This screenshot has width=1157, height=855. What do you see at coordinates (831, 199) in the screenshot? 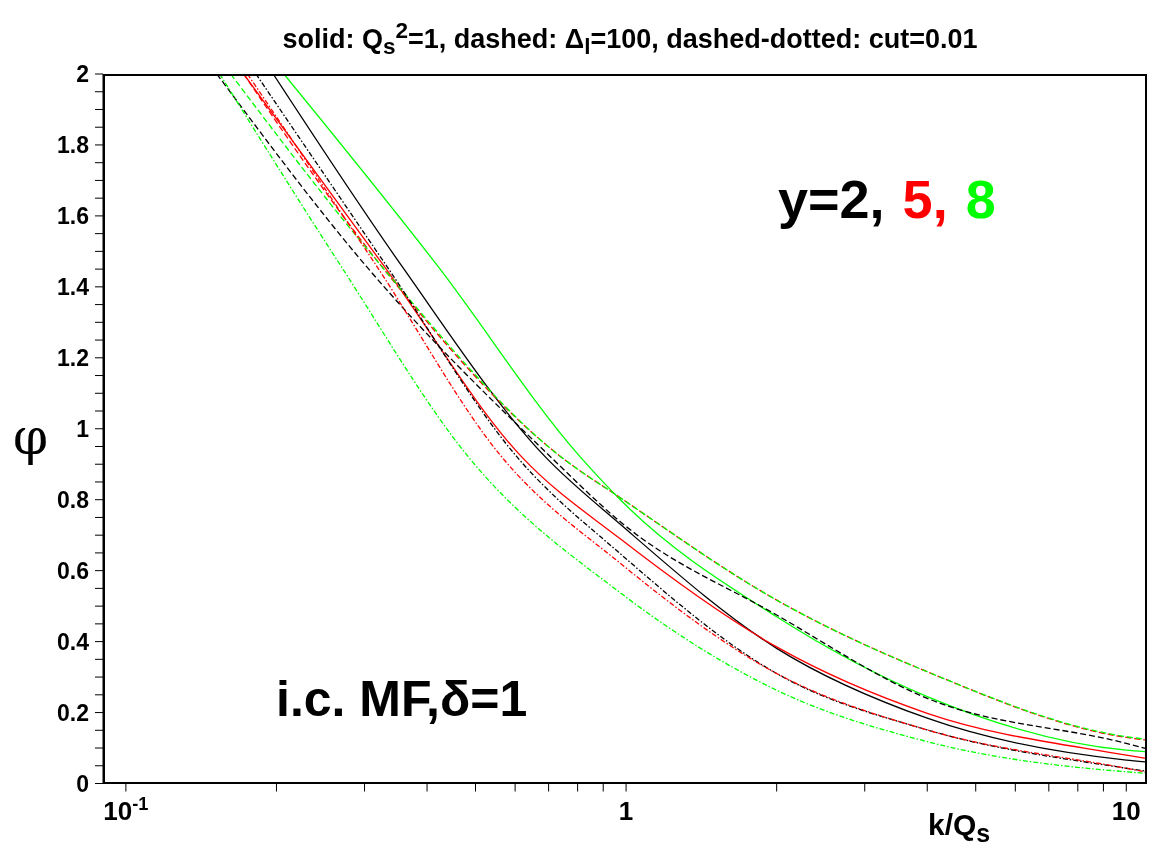
I see `annotation: y=2,` at bounding box center [831, 199].